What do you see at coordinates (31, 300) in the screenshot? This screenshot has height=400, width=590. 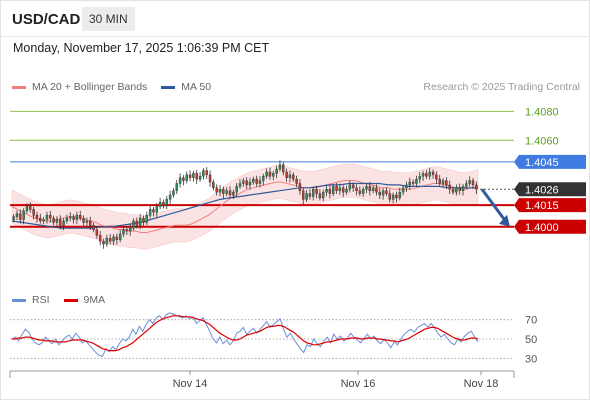 I see `legend-item-rsi: RSI` at bounding box center [31, 300].